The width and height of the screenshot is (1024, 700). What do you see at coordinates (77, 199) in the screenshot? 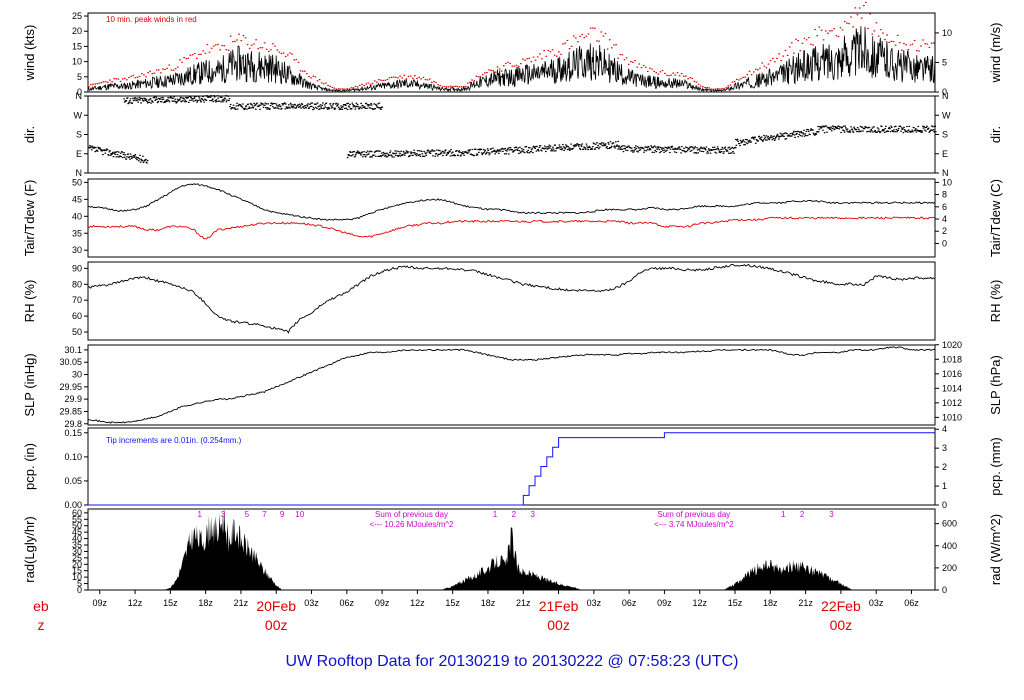
I see `temp-ytick-label-left: 45` at bounding box center [77, 199].